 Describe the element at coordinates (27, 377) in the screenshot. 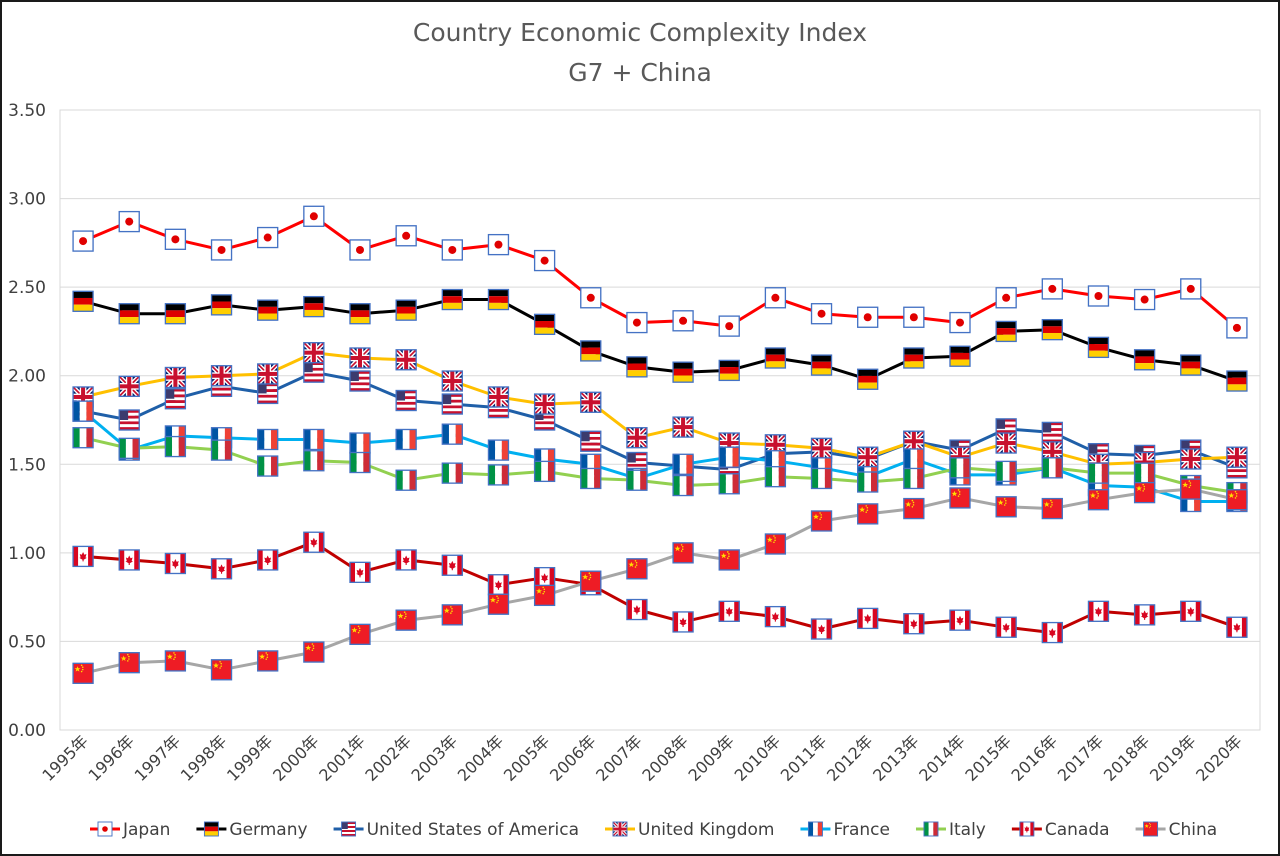

I see `y-tick-label: 2.00` at that location.